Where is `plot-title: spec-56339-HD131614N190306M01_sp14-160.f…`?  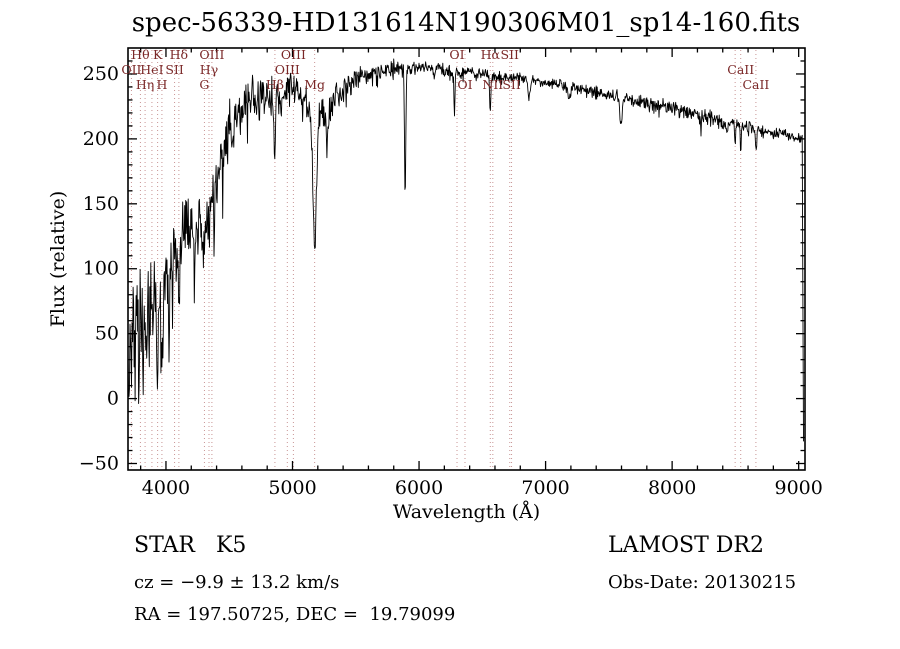
plot-title: spec-56339-HD131614N190306M01_sp14-160.f… is located at coordinates (466, 23).